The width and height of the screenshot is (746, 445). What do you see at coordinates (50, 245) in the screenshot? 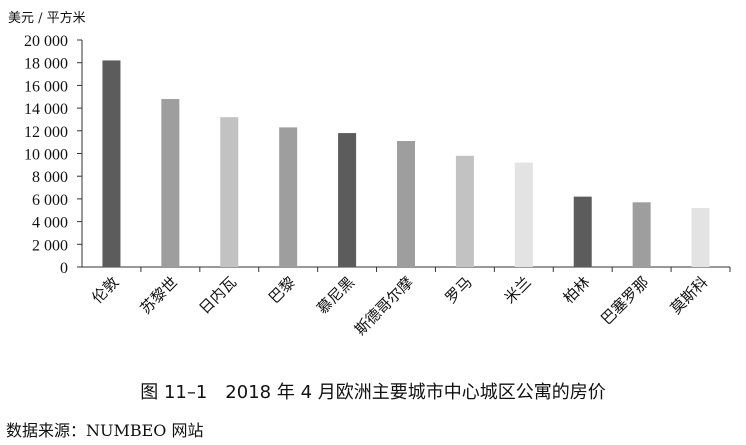
I see `y-tick-label: 2 000` at bounding box center [50, 245].